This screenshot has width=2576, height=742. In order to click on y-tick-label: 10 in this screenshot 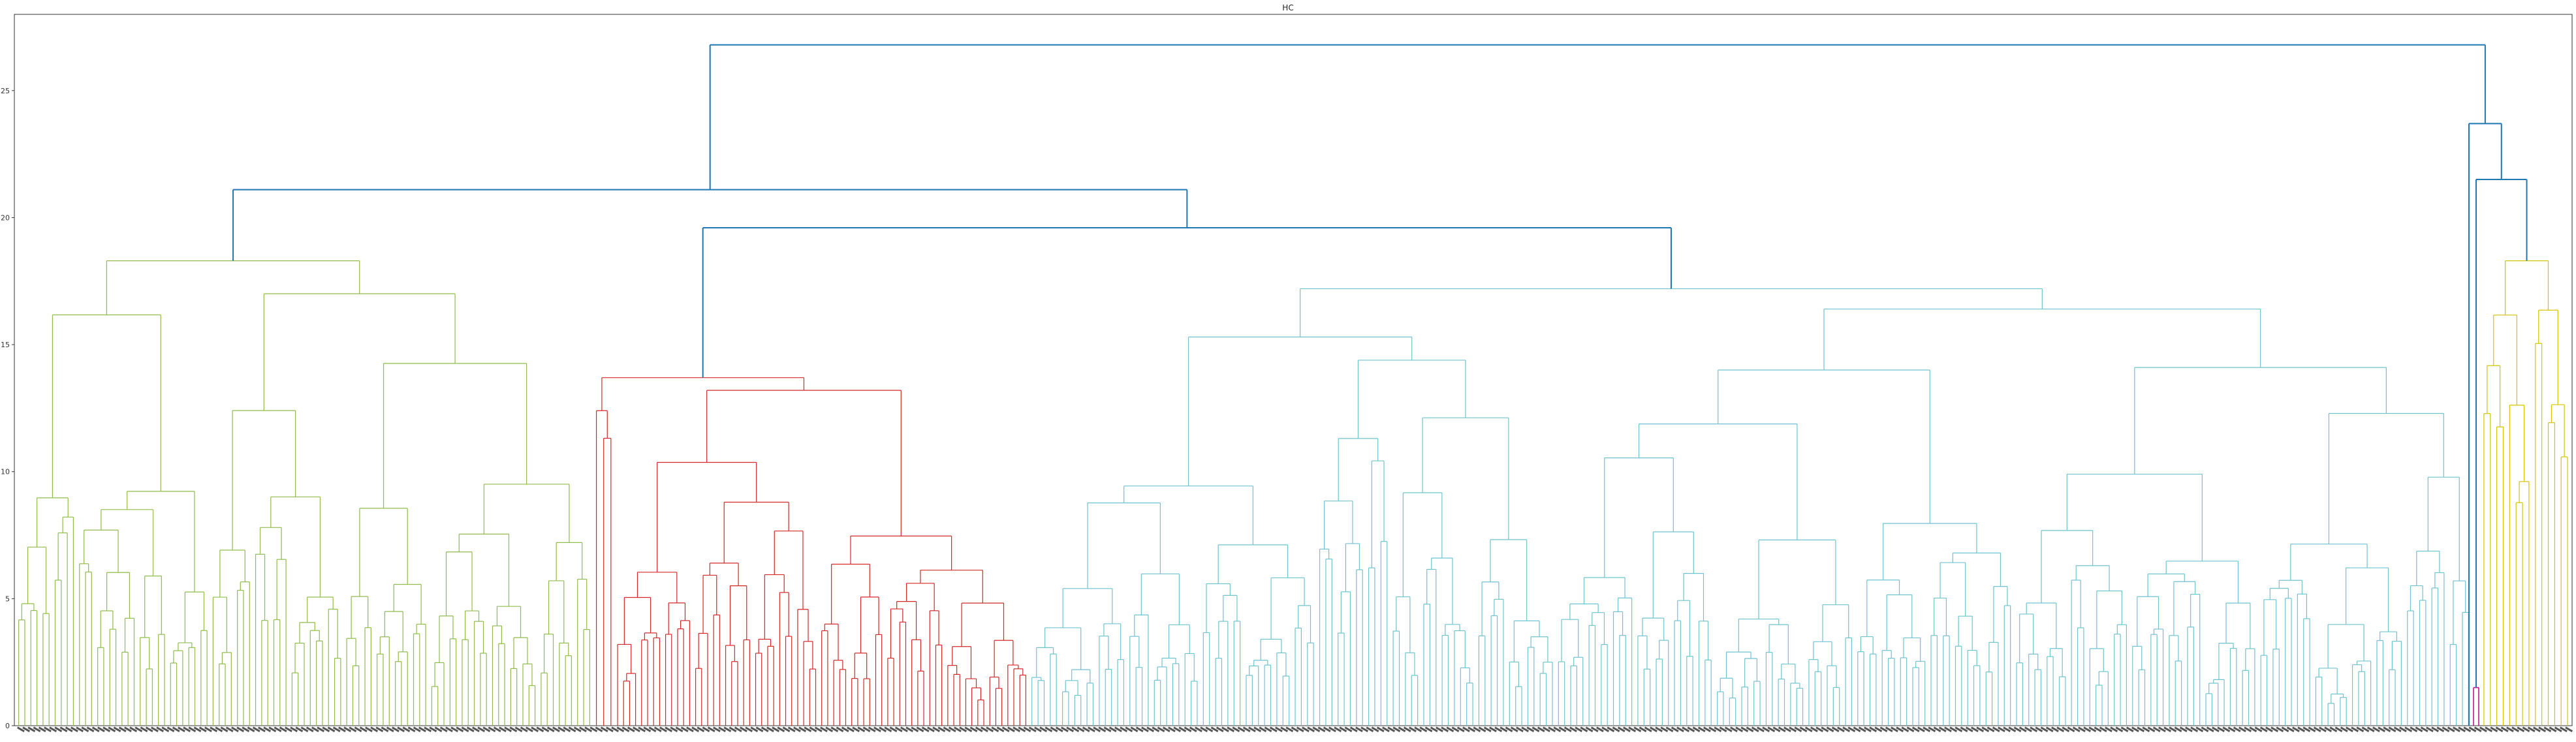, I will do `click(5, 472)`.